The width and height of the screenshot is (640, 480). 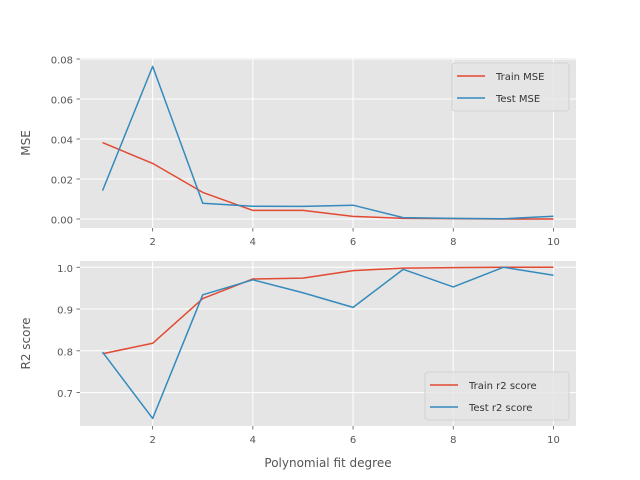 I want to click on y-tick-label: 1.0, so click(x=65, y=269).